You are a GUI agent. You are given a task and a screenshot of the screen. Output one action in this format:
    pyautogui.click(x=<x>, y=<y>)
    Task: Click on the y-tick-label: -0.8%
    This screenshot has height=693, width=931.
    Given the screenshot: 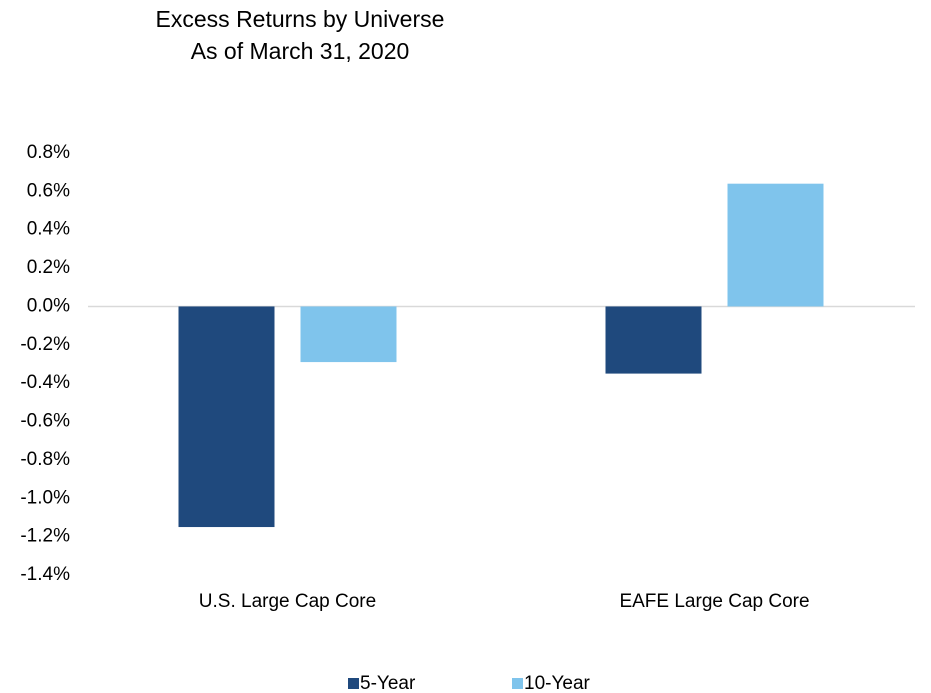 What is the action you would take?
    pyautogui.click(x=45, y=459)
    